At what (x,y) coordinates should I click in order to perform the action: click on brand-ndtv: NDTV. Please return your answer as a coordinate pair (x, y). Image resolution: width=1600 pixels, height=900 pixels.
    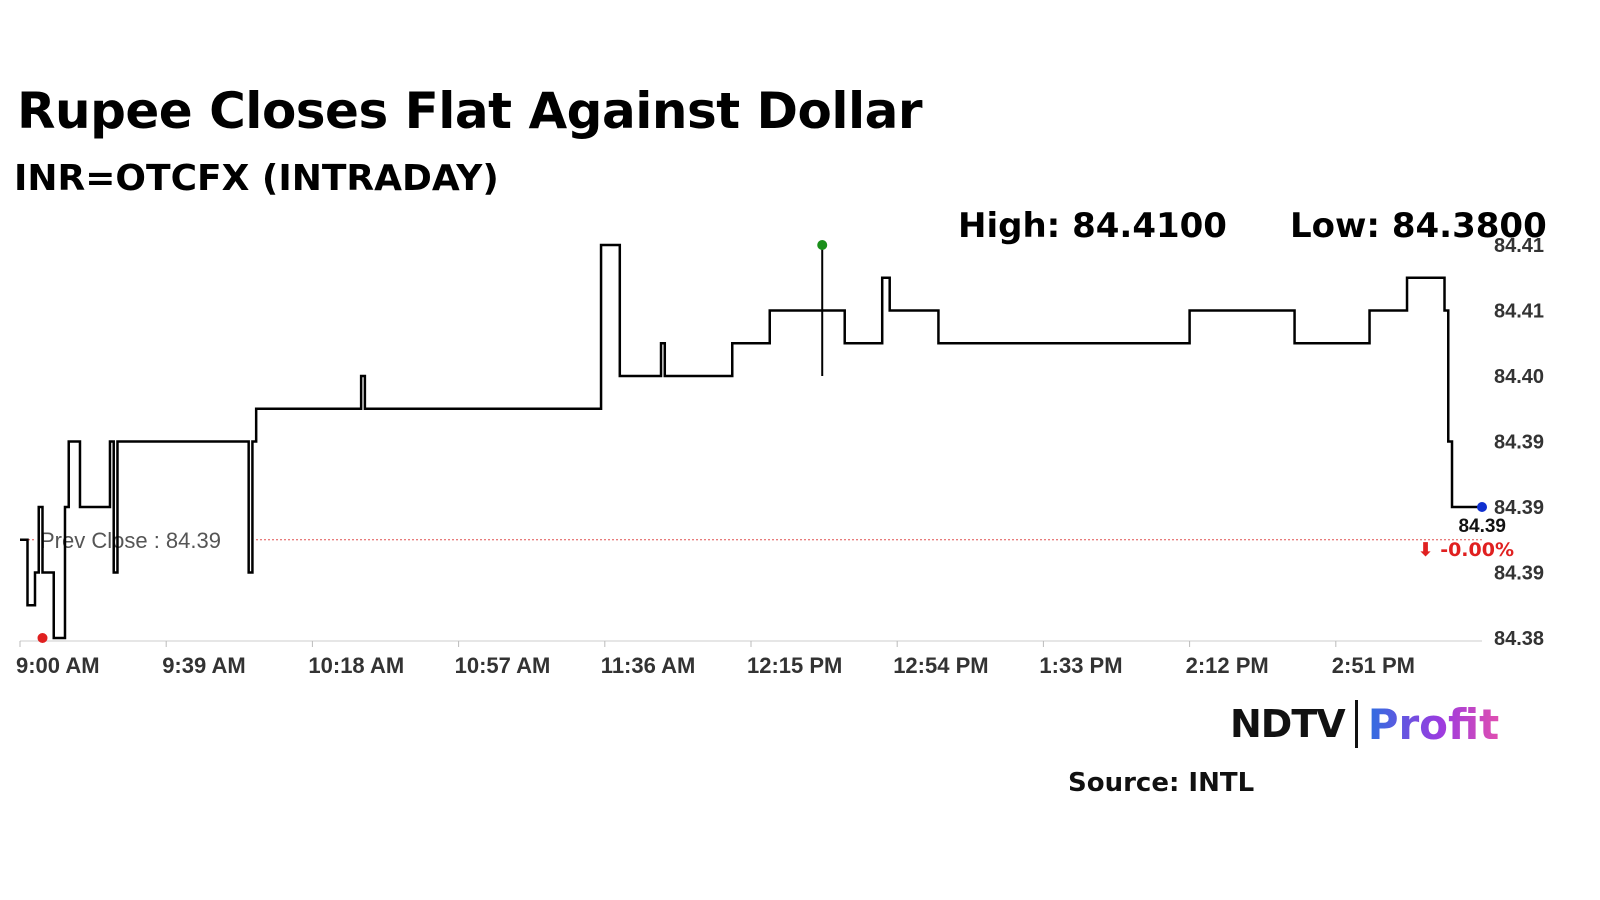
    Looking at the image, I should click on (1288, 724).